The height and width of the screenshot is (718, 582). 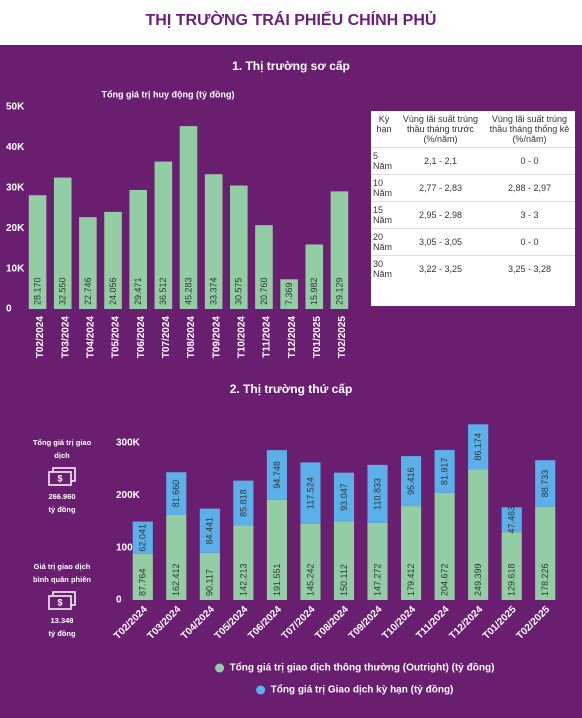 What do you see at coordinates (529, 215) in the screenshot?
I see `table-cell: 3 - 3` at bounding box center [529, 215].